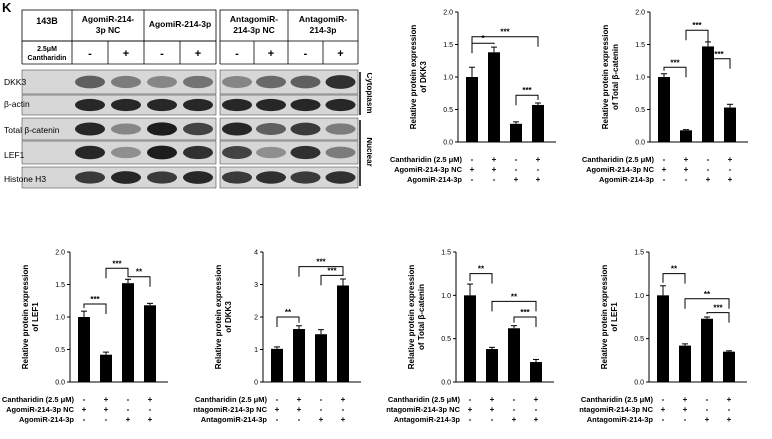 This screenshot has width=772, height=439. What do you see at coordinates (180, 24) in the screenshot?
I see `blot-group-label: AgomiR-214-3p` at bounding box center [180, 24].